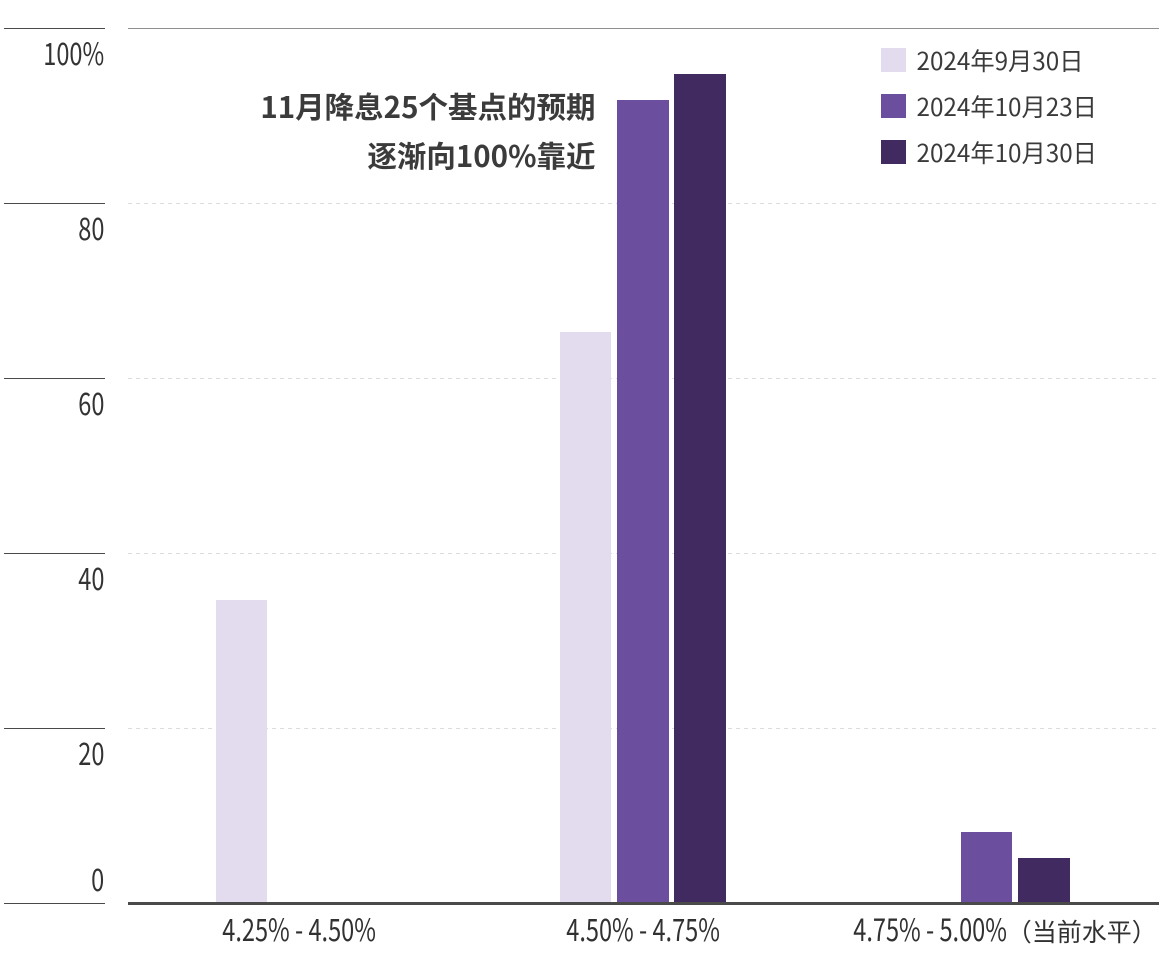 The width and height of the screenshot is (1168, 964). I want to click on x-category-label-3: 4.75% - 5.00%（当前水平）, so click(936, 929).